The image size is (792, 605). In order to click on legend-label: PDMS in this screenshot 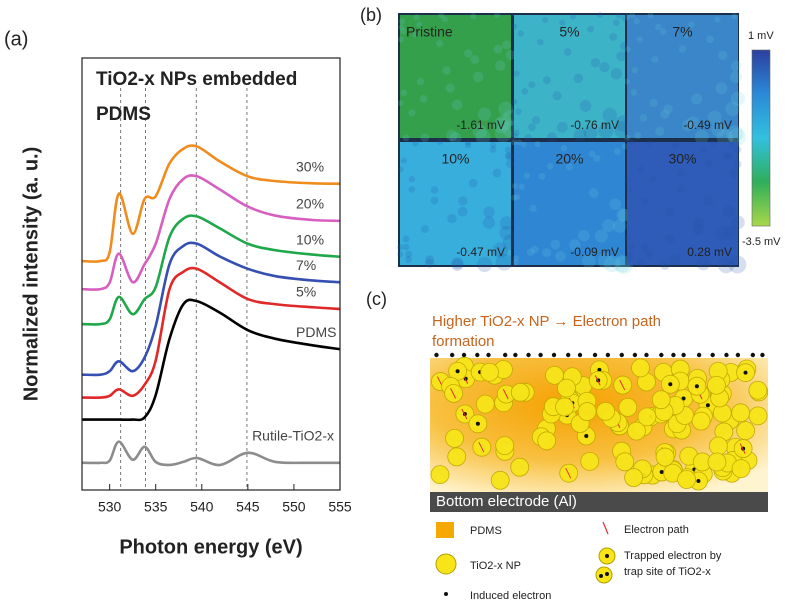, I will do `click(486, 531)`.